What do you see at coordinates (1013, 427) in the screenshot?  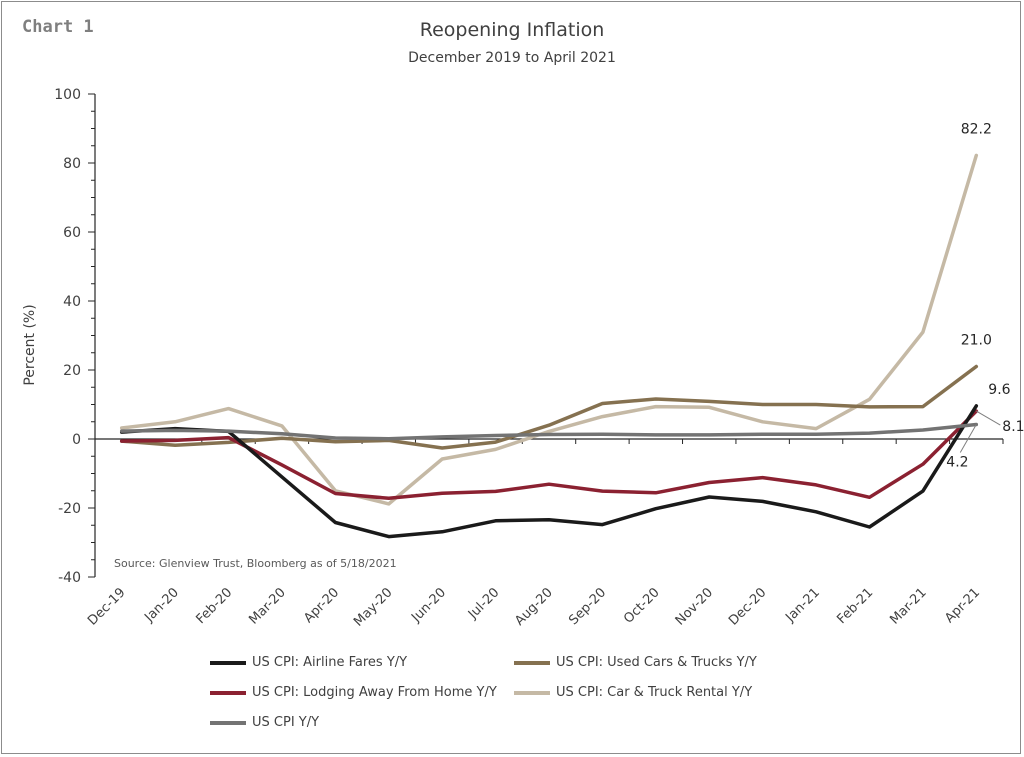 I see `data-label: 8.1` at bounding box center [1013, 427].